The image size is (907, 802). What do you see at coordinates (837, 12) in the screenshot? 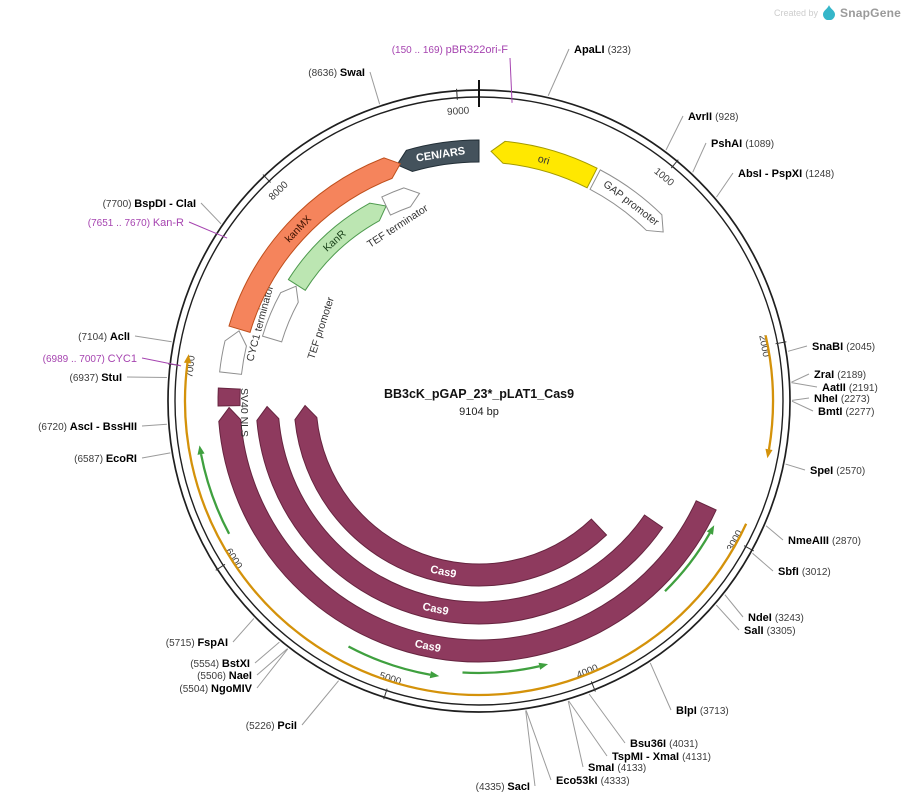
I see `watermark: Created by SnapGene` at bounding box center [837, 12].